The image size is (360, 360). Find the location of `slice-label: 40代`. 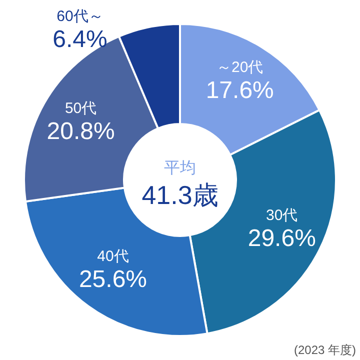

slice-label: 40代 is located at coordinates (113, 257).